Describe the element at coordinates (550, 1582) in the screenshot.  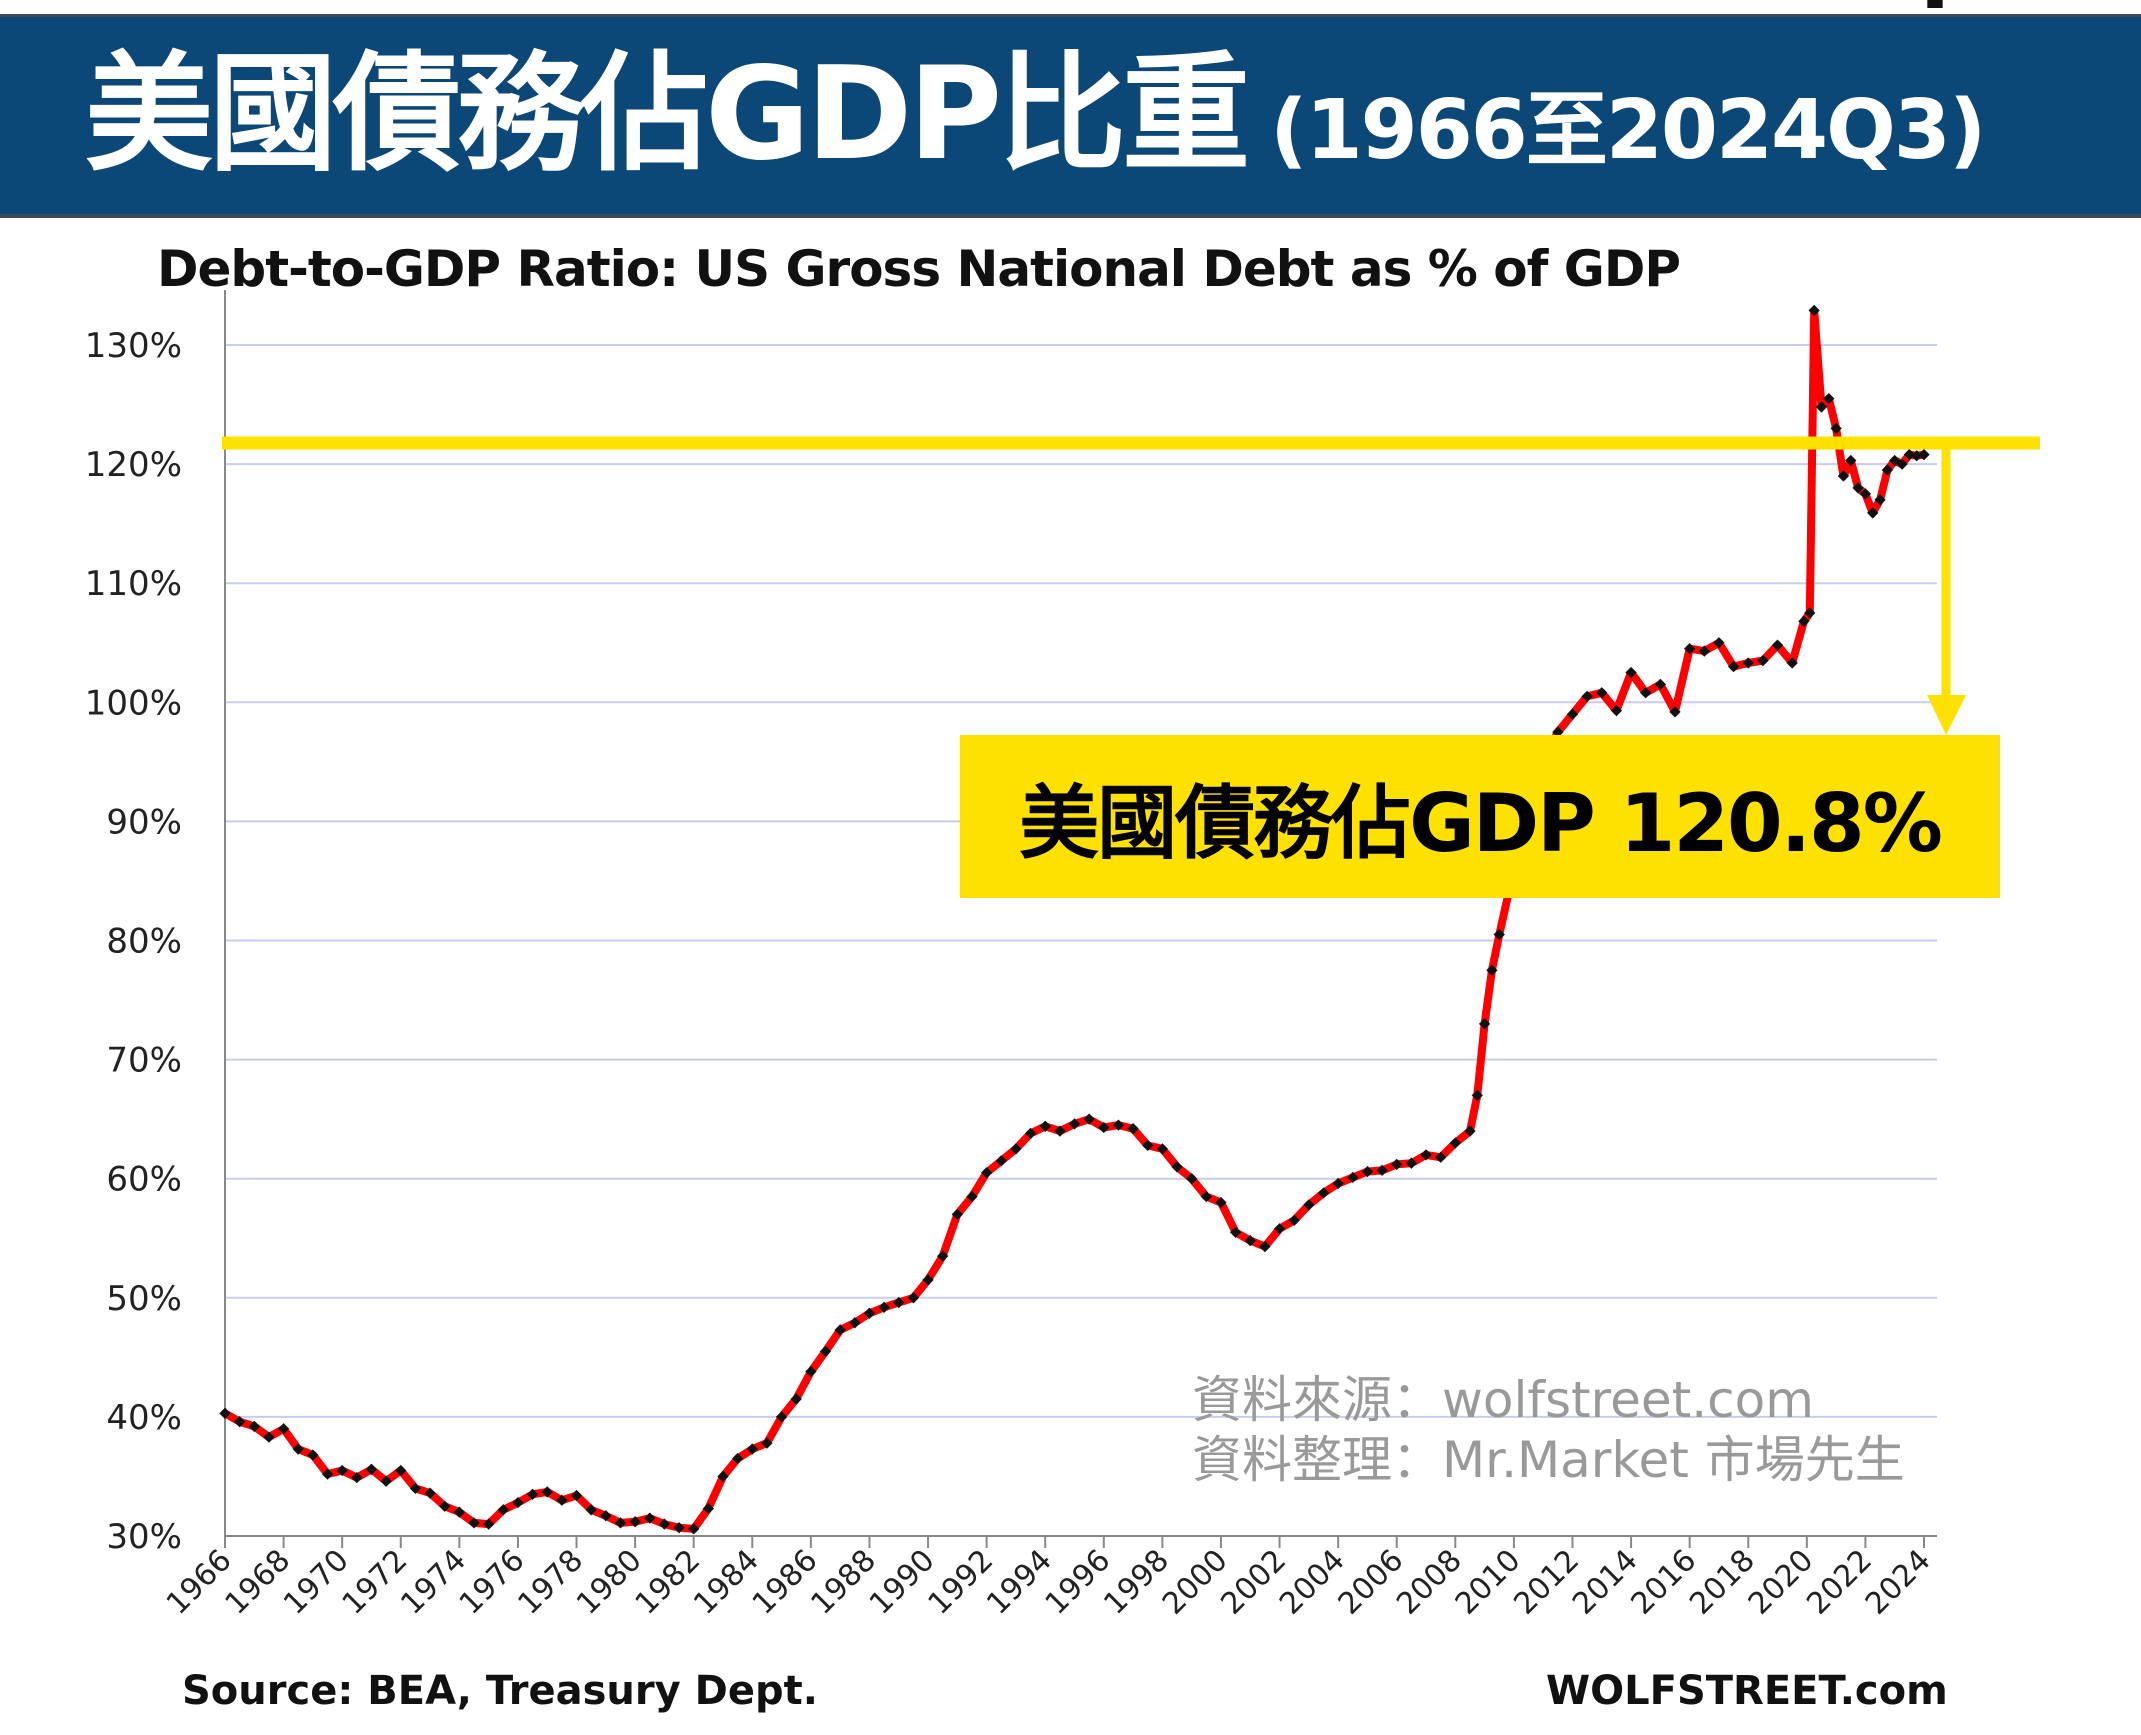
I see `x-tick-label: 1978` at that location.